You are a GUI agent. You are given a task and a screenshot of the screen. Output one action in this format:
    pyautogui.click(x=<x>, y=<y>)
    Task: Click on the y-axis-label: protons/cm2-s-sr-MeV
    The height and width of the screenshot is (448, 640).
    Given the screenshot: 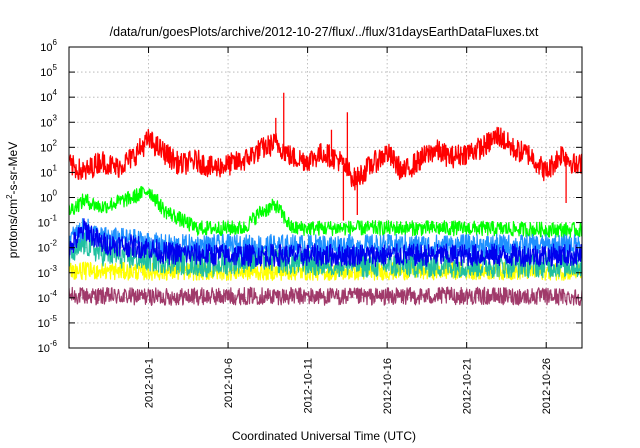 What is the action you would take?
    pyautogui.click(x=12, y=200)
    